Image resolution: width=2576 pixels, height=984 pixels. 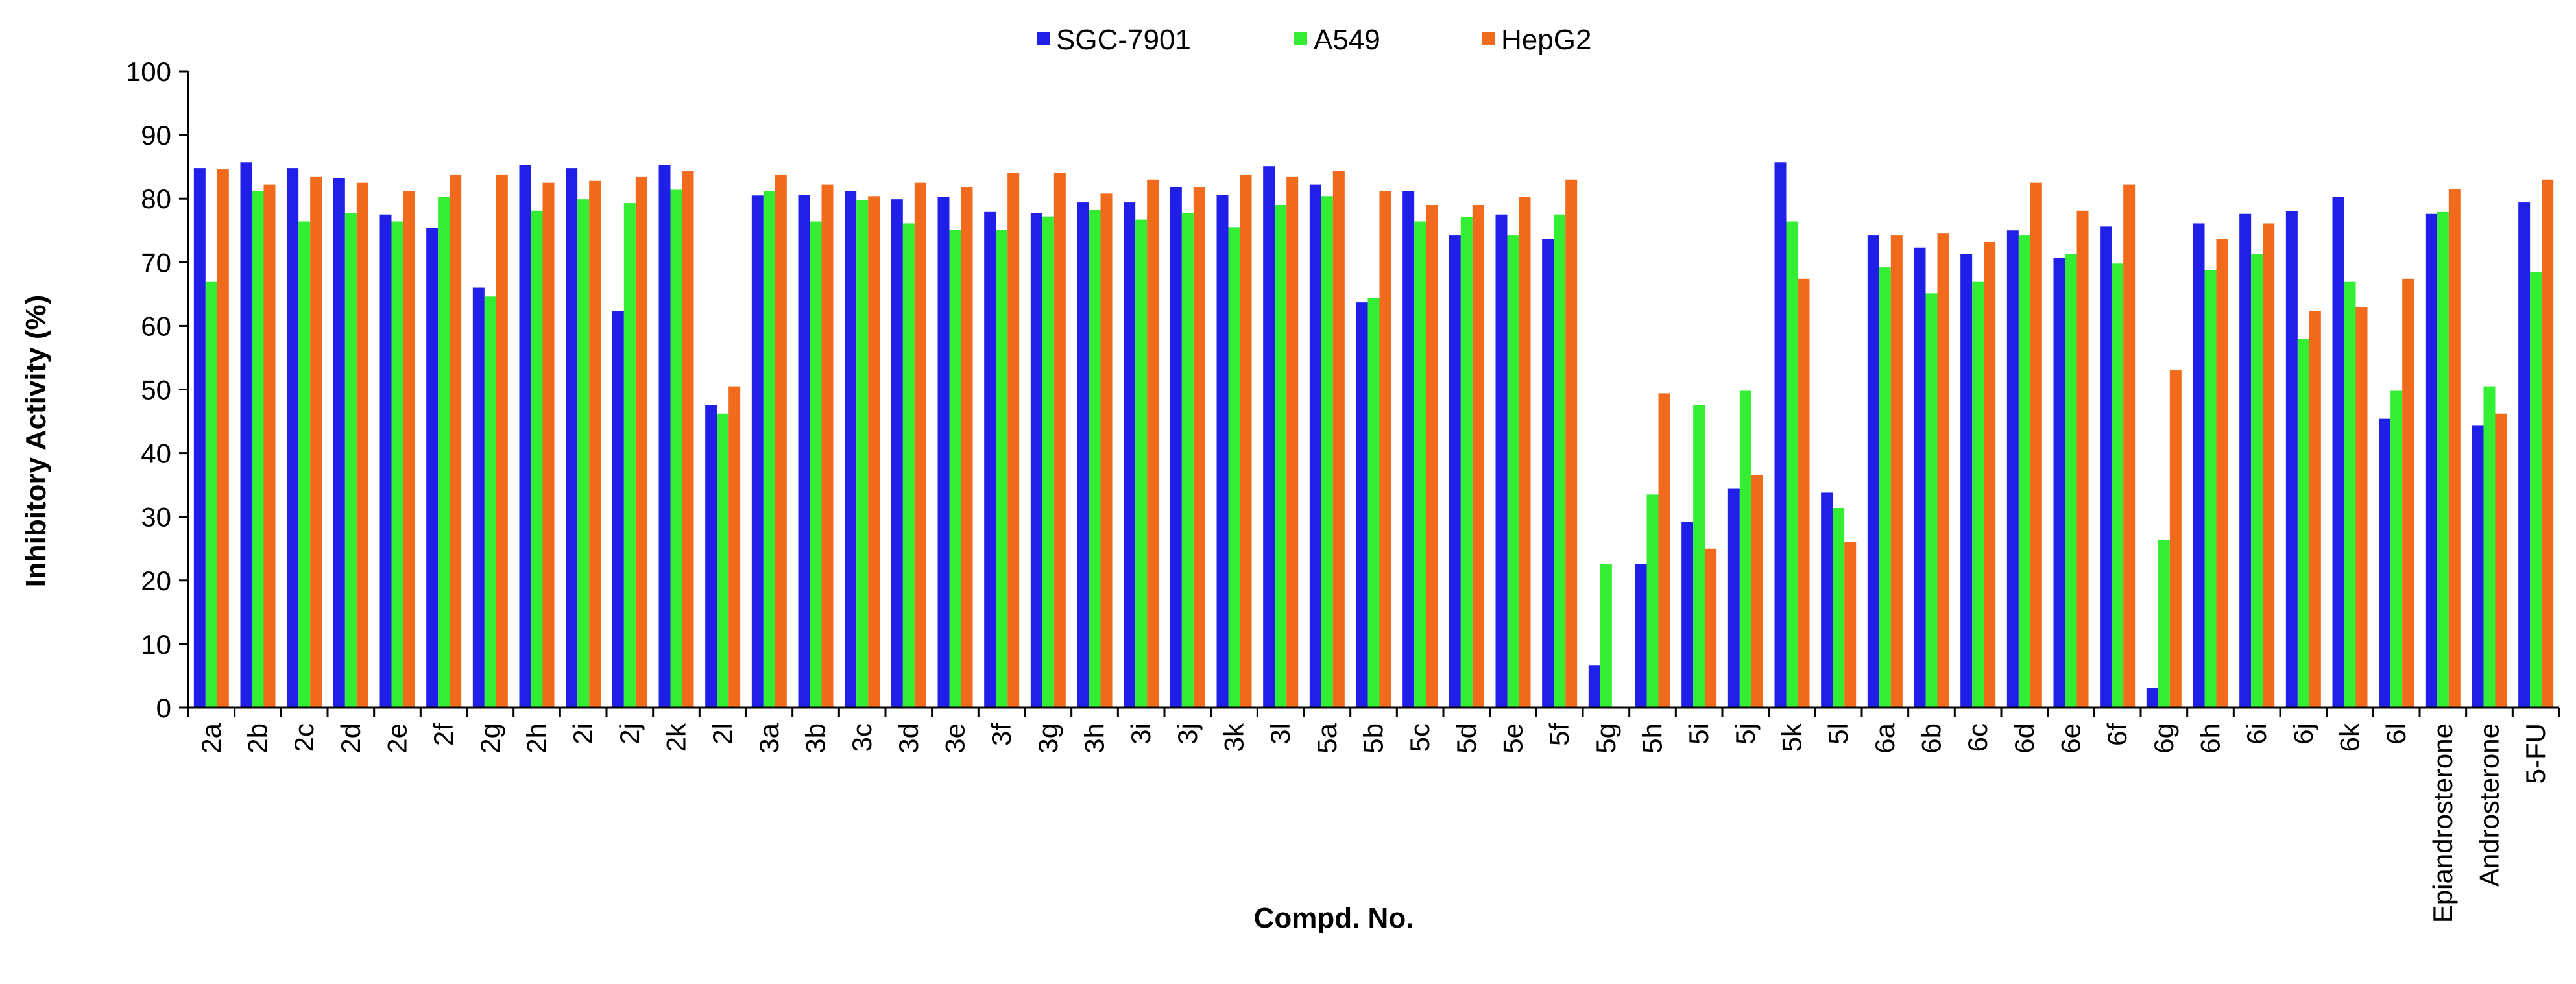 I want to click on x-tick-label: 6l, so click(x=2396, y=734).